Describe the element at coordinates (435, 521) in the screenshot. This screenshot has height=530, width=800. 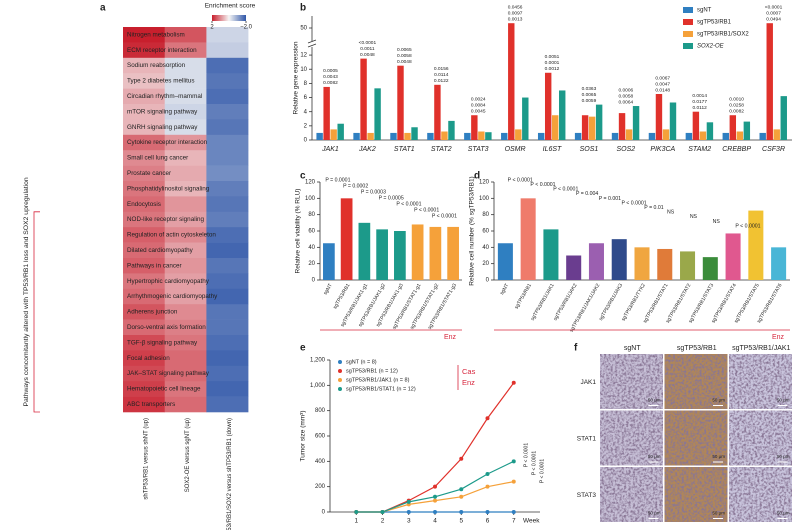
I see `x-tick-label: 4` at that location.